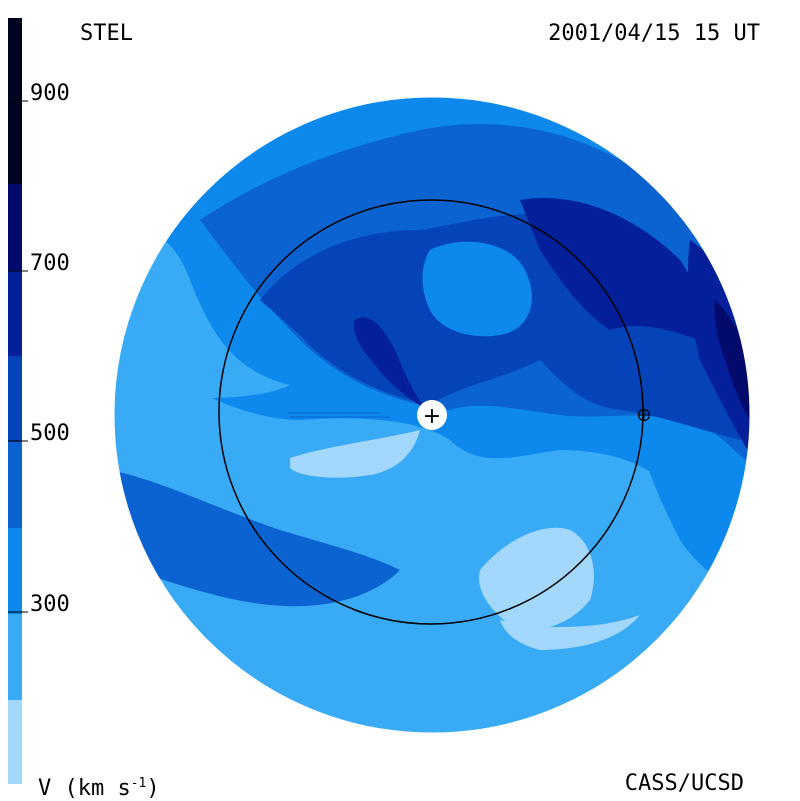 This screenshot has height=801, width=800. What do you see at coordinates (732, 365) in the screenshot?
I see `region-right-darkest` at bounding box center [732, 365].